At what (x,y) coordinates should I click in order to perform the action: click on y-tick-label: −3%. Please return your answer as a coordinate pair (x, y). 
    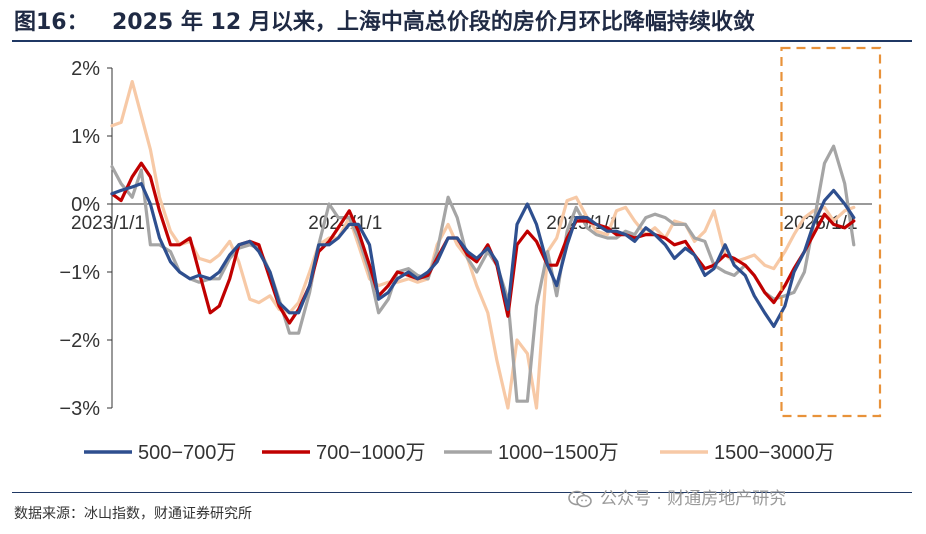
    Looking at the image, I should click on (79, 409).